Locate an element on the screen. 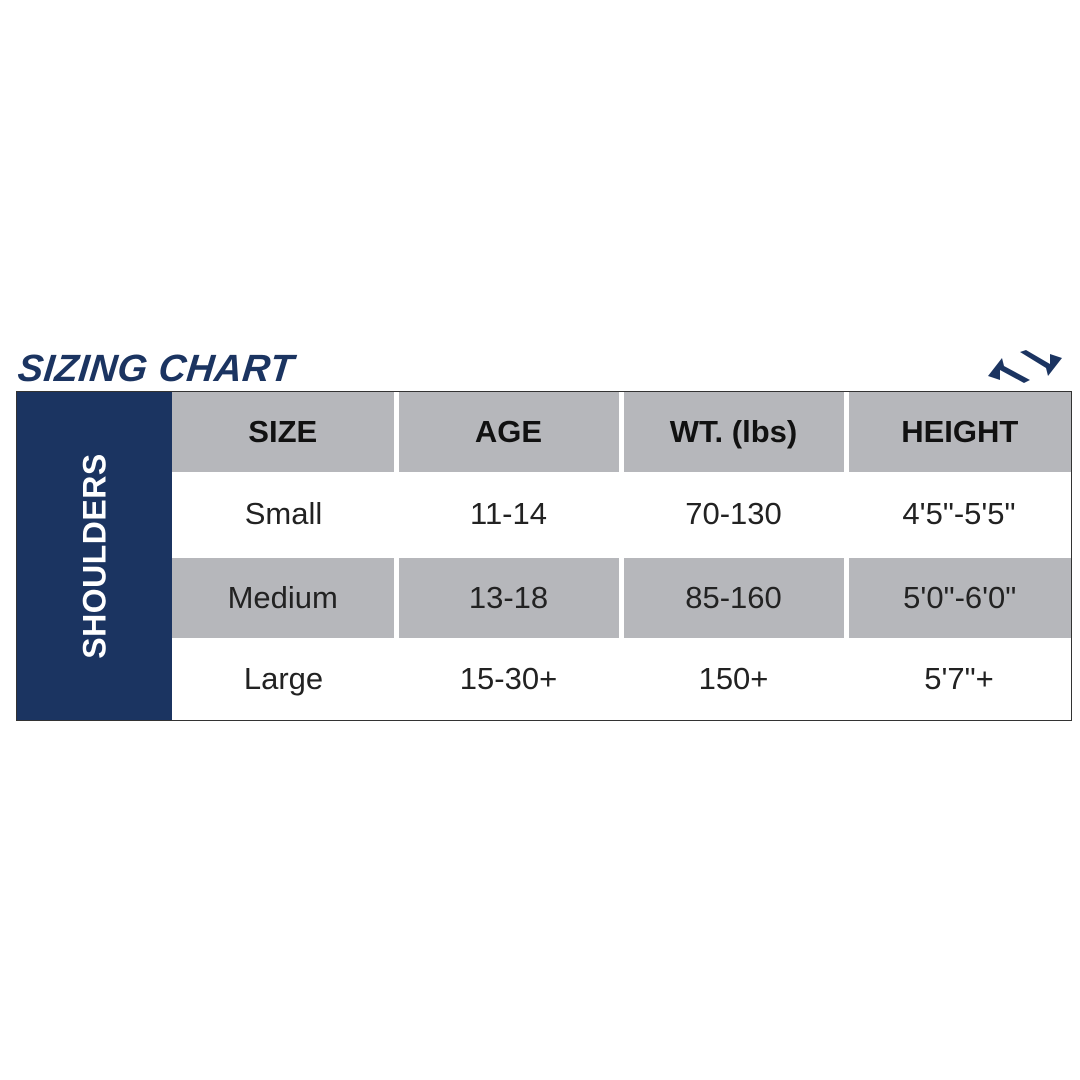  table-cell: 85-160 is located at coordinates (733, 598).